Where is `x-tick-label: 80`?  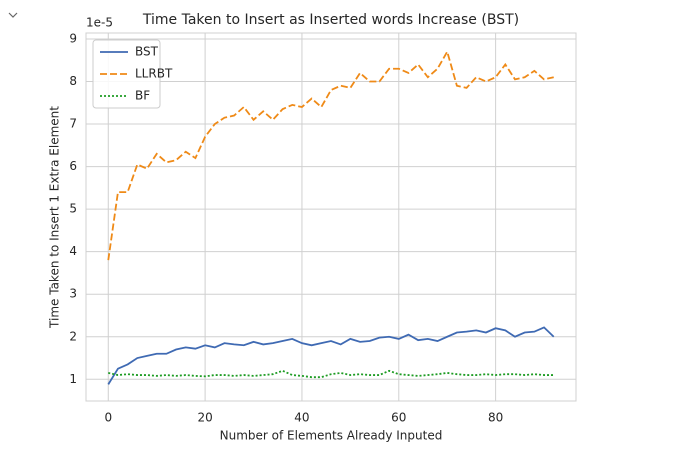
x-tick-label: 80 is located at coordinates (495, 418).